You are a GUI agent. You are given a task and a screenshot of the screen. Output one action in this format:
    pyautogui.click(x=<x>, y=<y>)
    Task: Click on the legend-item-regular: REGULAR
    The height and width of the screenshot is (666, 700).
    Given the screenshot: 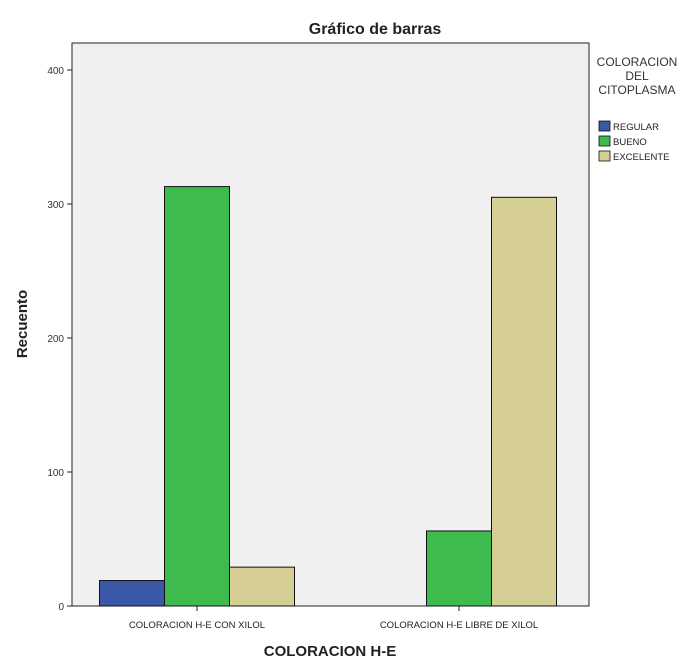 What is the action you would take?
    pyautogui.click(x=636, y=127)
    